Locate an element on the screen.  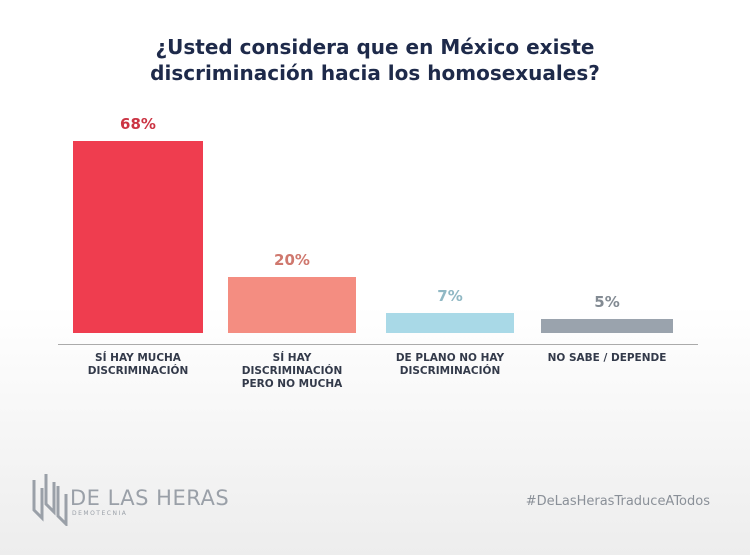
brand-sub: DEMOTECNIA is located at coordinates (100, 513).